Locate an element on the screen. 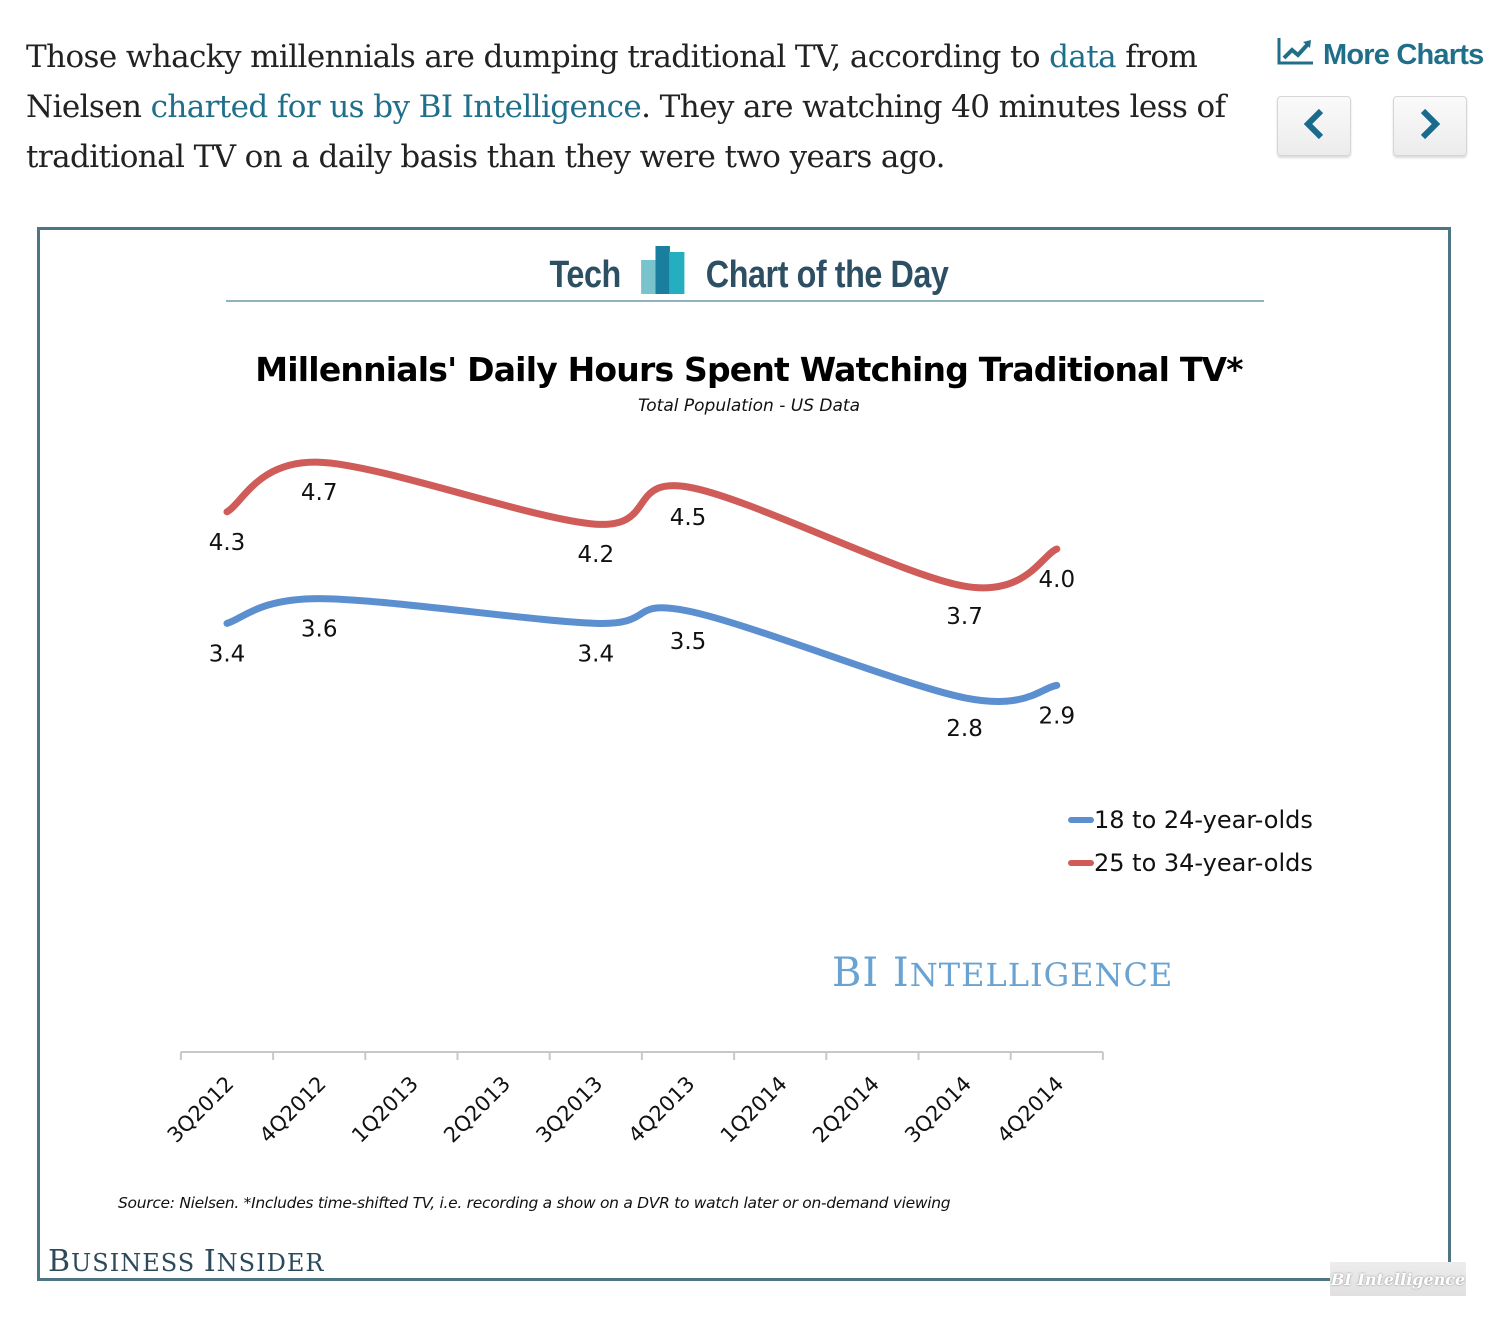 The height and width of the screenshot is (1322, 1498). data-label: 4.0 is located at coordinates (1057, 580).